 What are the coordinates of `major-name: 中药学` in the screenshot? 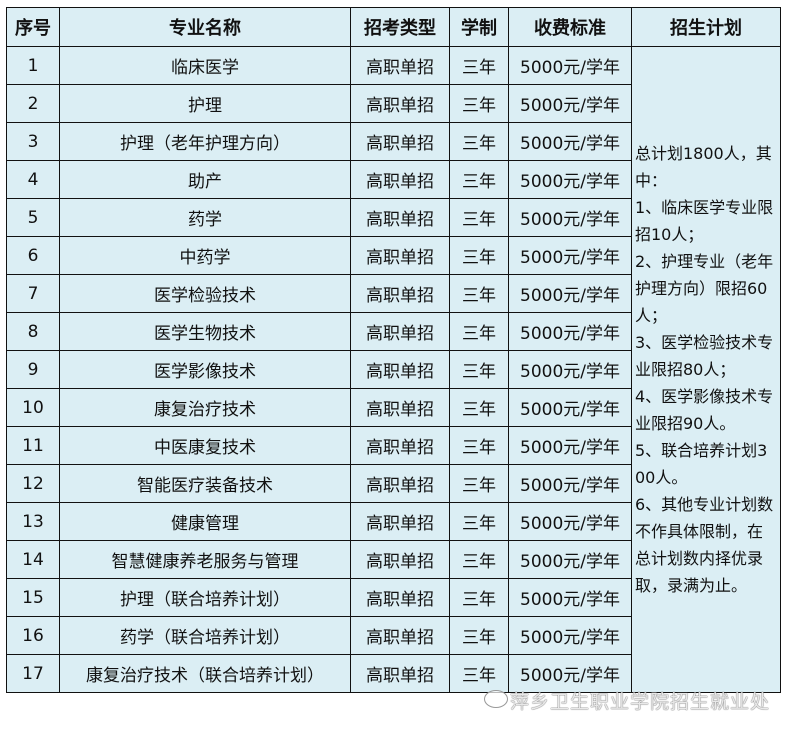 It's located at (205, 255).